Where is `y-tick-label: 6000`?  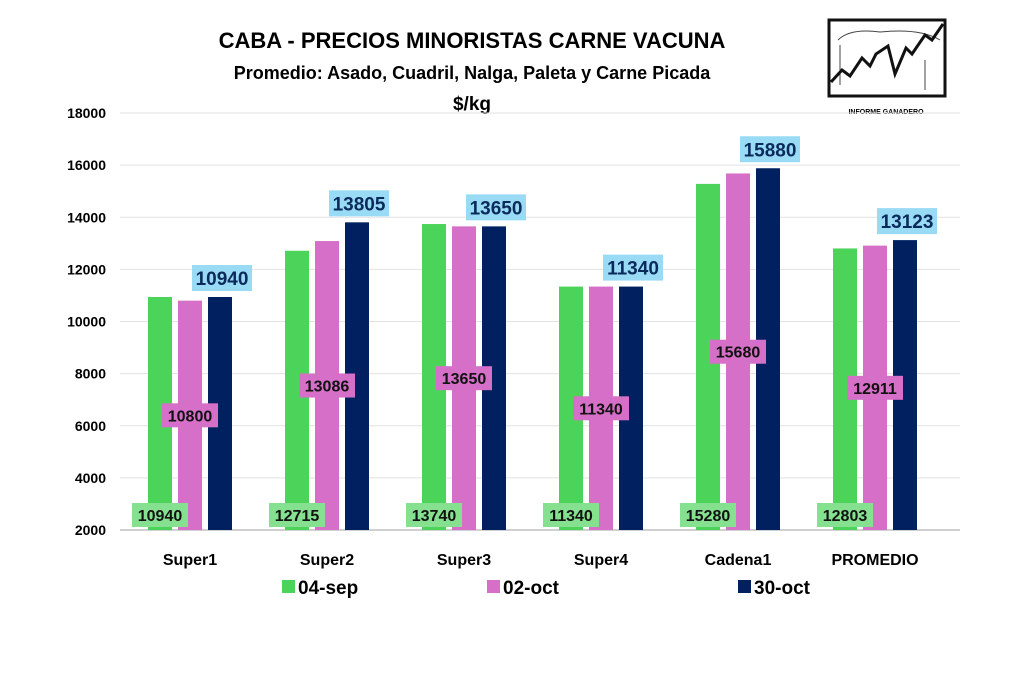
y-tick-label: 6000 is located at coordinates (90, 426).